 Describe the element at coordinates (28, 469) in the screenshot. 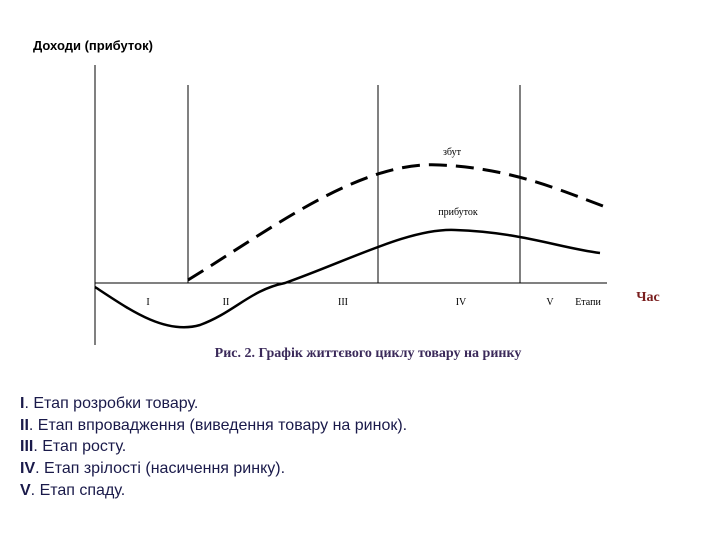

I see `list-num: IV` at that location.